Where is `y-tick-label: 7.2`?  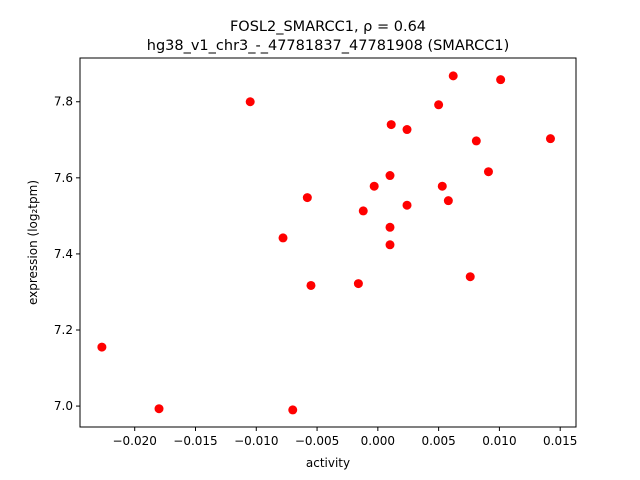 y-tick-label: 7.2 is located at coordinates (63, 330).